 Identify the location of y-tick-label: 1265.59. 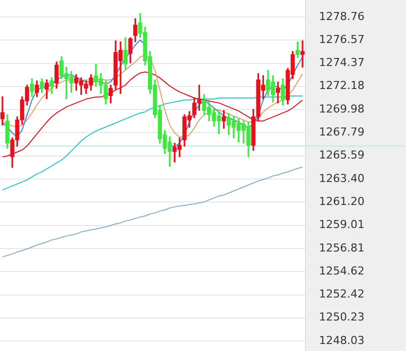
(341, 155).